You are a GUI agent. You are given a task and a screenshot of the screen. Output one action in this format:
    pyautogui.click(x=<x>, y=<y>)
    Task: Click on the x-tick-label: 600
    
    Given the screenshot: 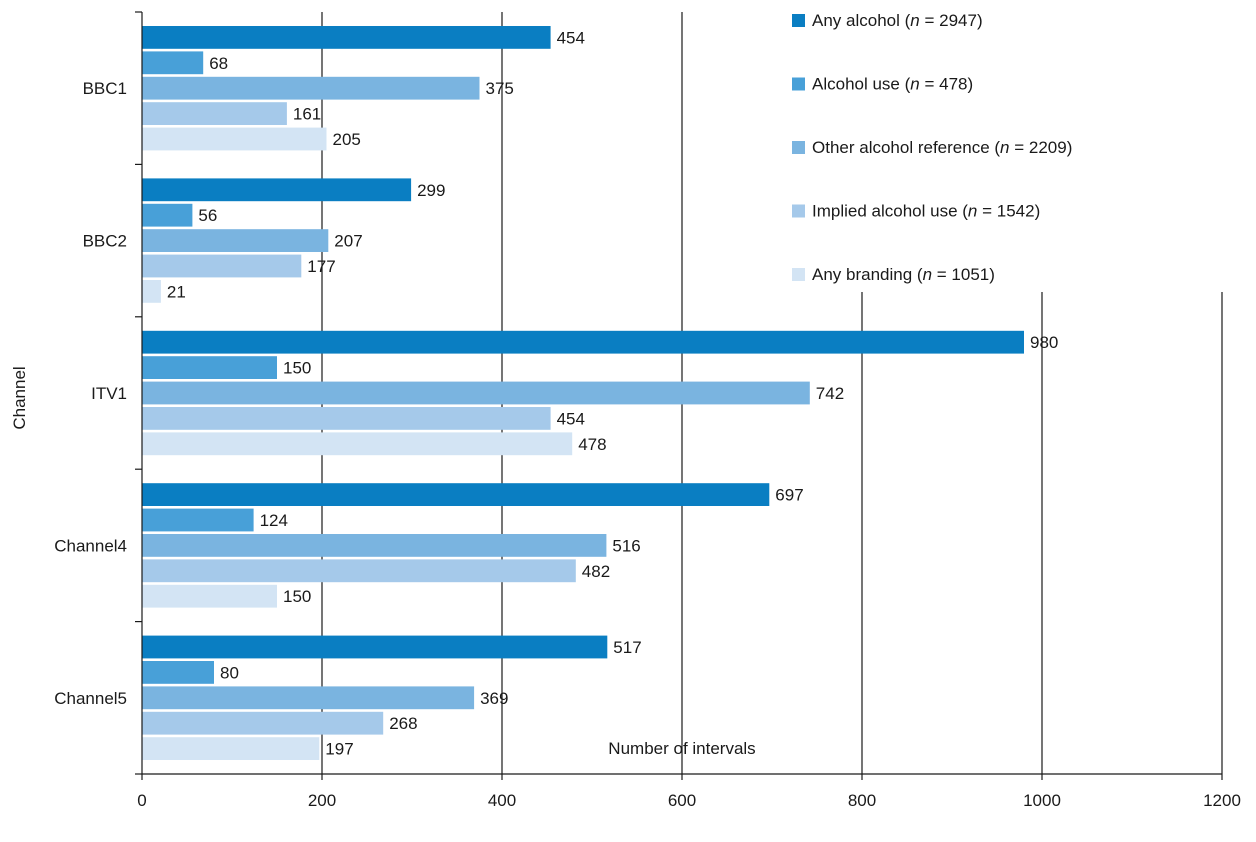 What is the action you would take?
    pyautogui.click(x=682, y=800)
    